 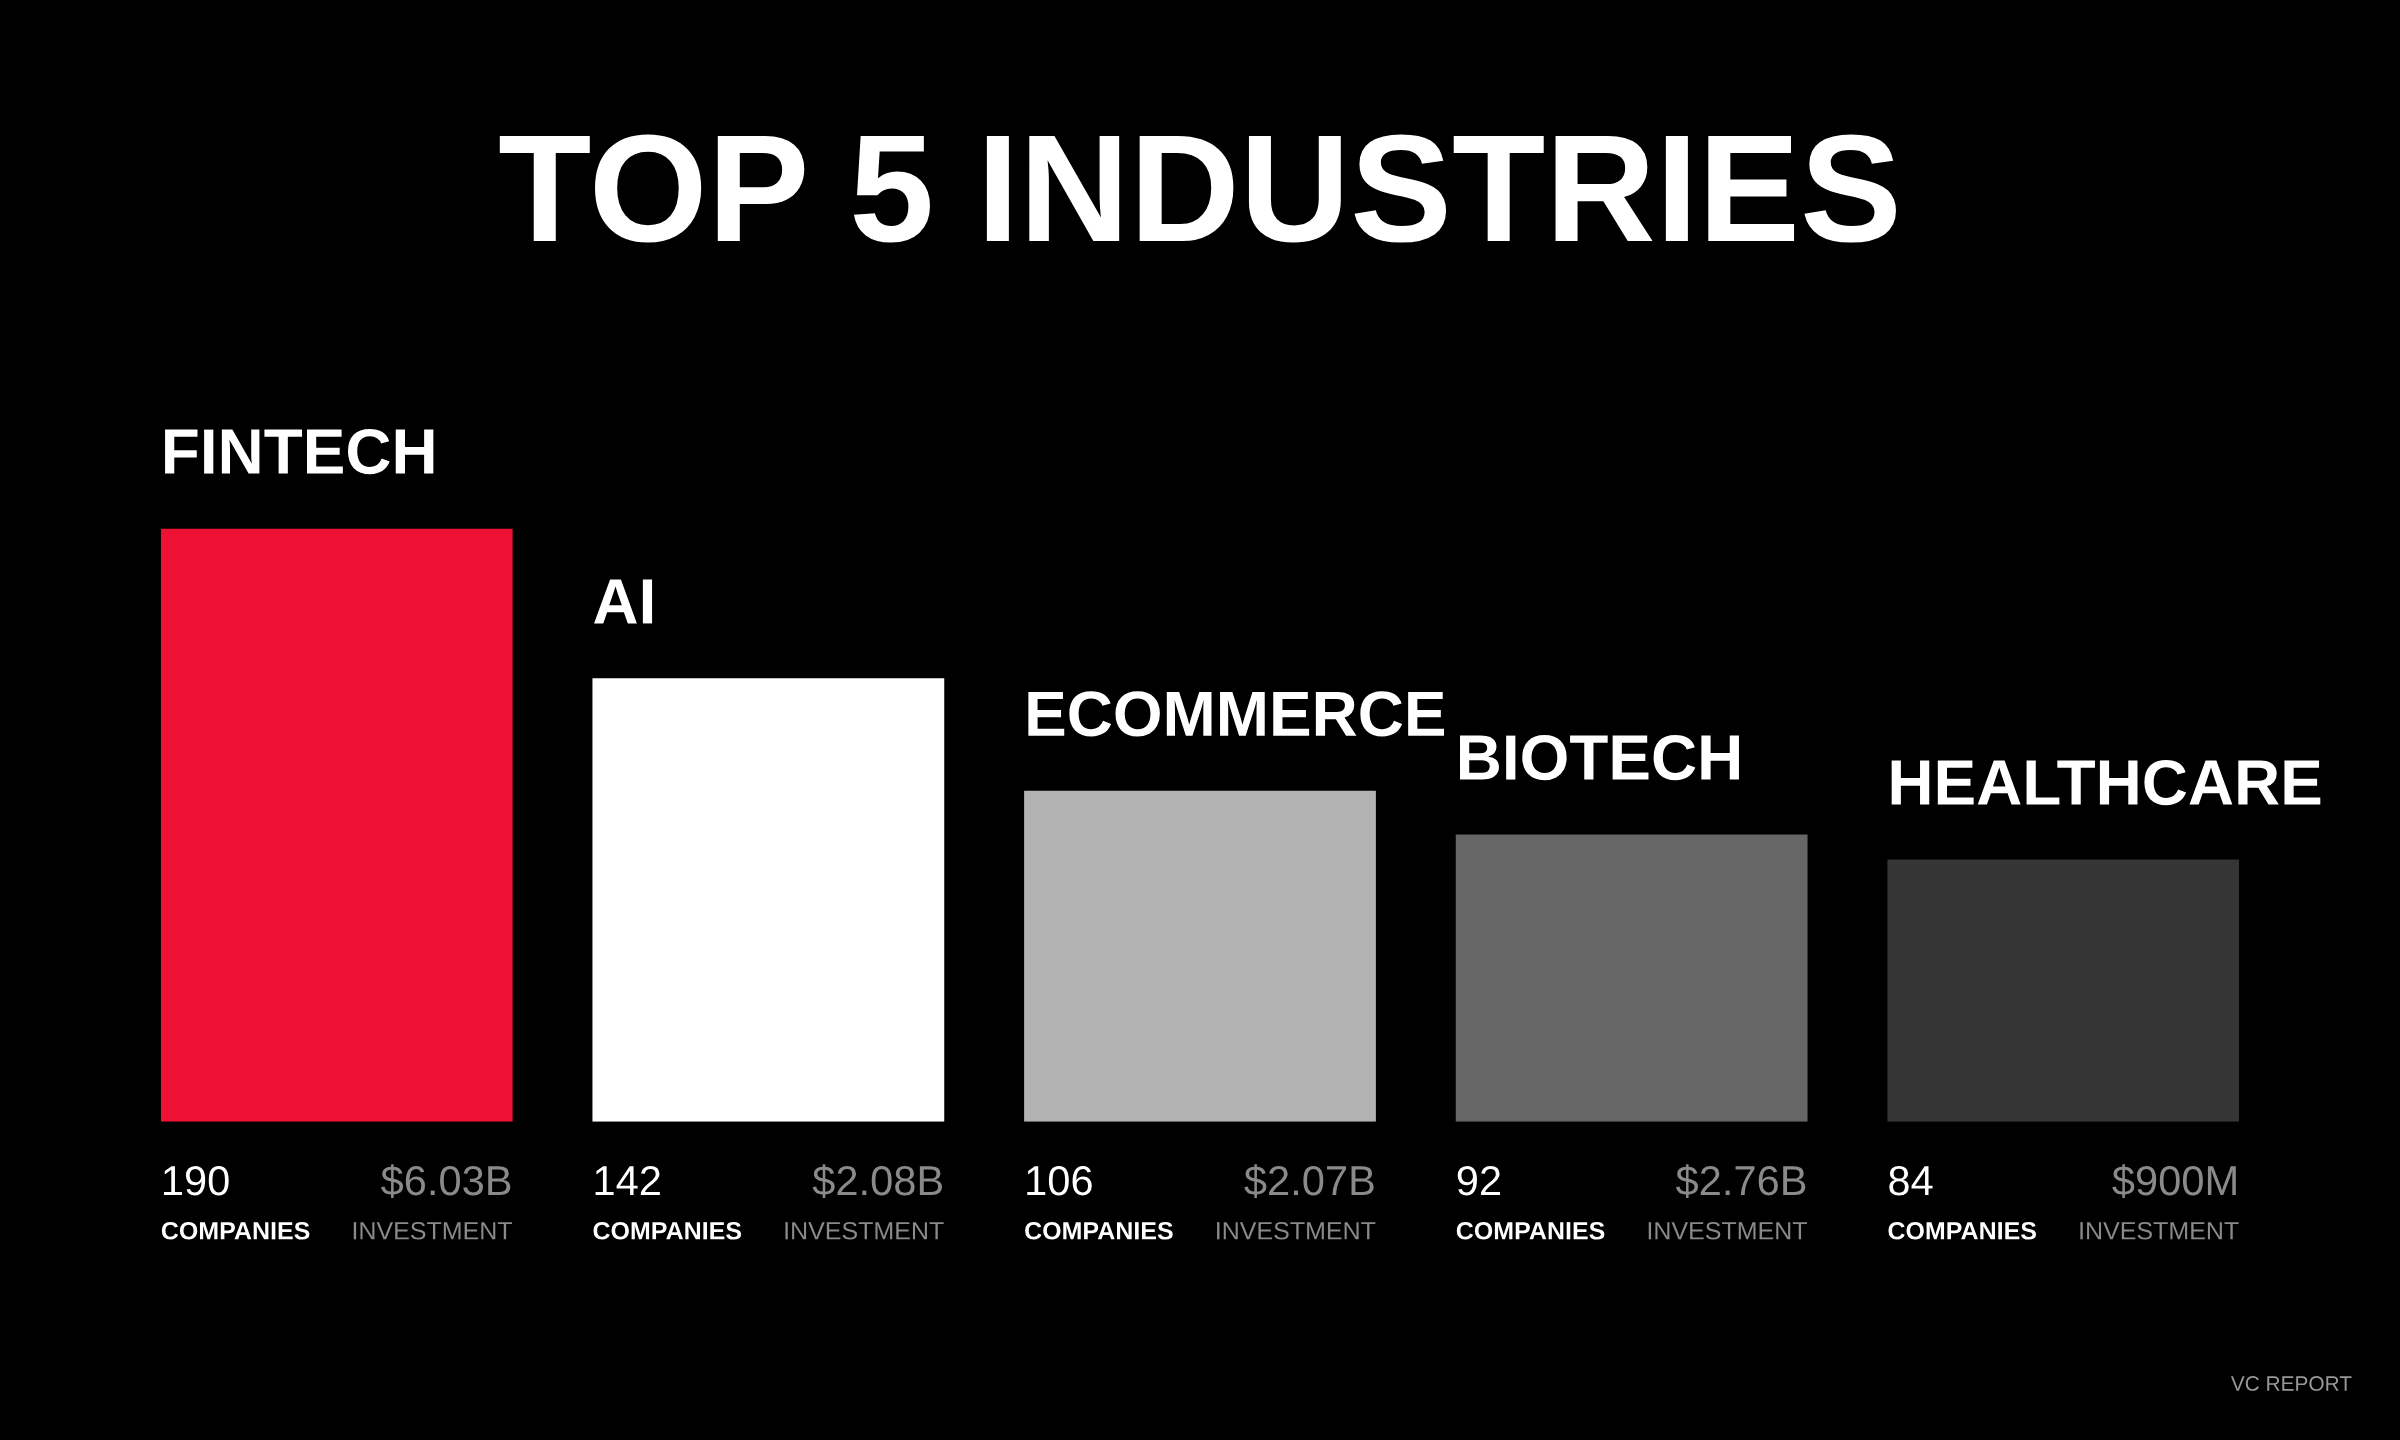 I want to click on data-label: 84, so click(x=1911, y=1180).